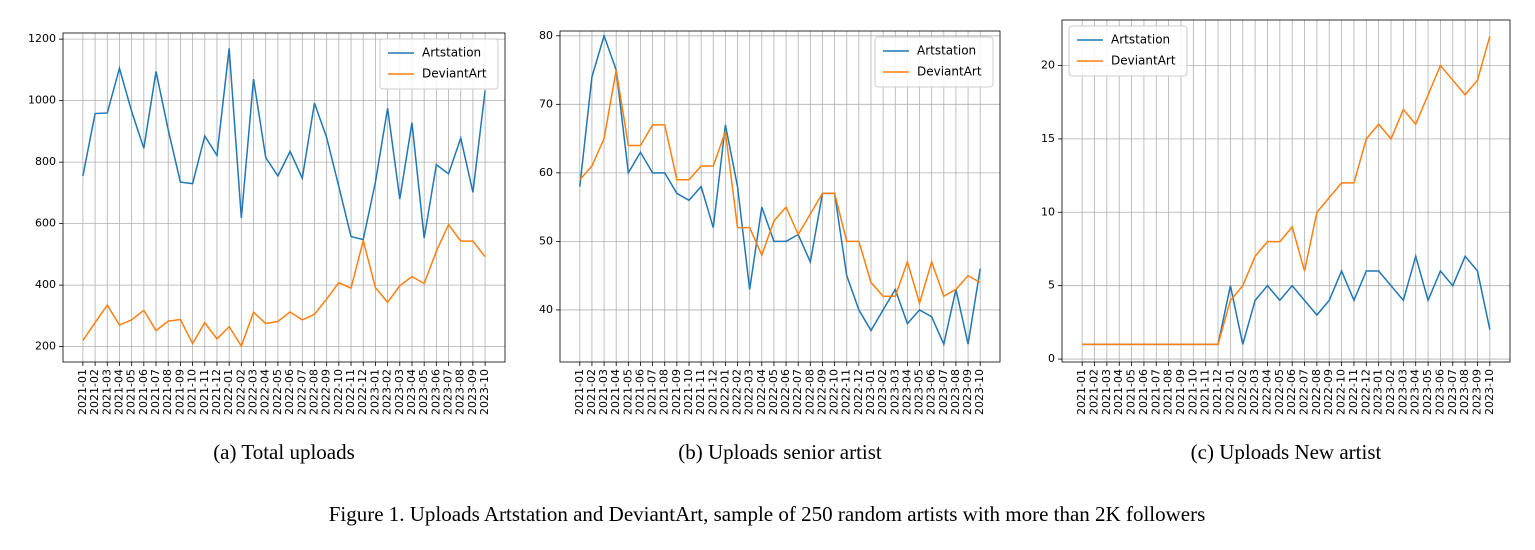 Image resolution: width=1535 pixels, height=550 pixels. I want to click on y-tick-label: 0, so click(1051, 358).